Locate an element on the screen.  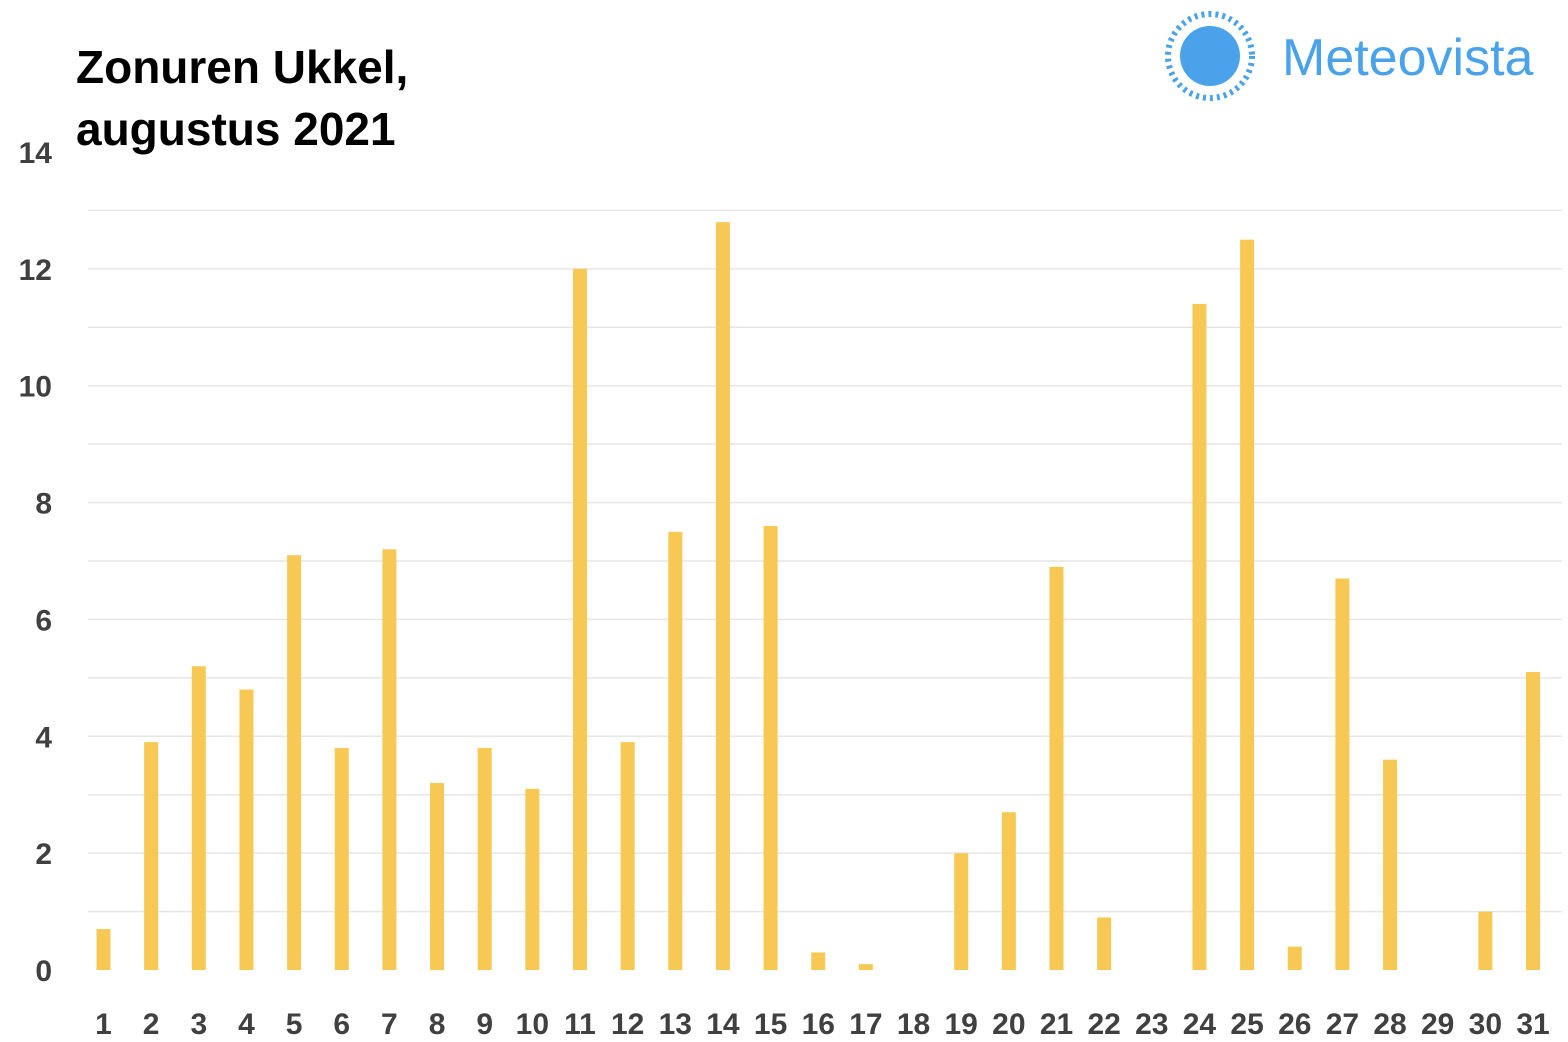
brand-logo: Meteovista is located at coordinates (1362, 56).